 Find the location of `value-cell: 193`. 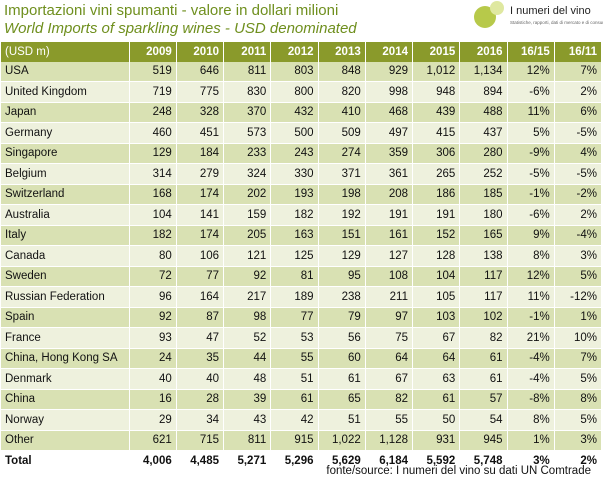

value-cell: 193 is located at coordinates (294, 194).